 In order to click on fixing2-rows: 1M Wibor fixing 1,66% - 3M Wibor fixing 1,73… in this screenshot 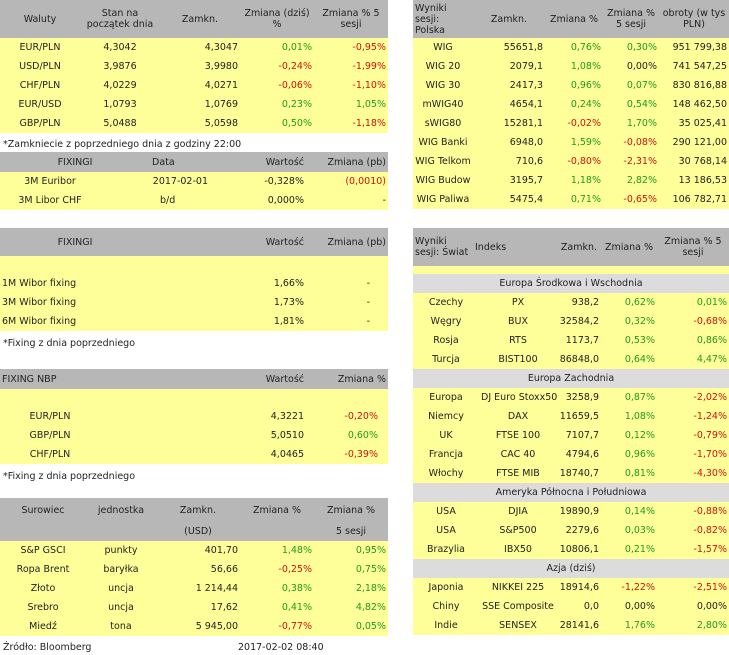, I will do `click(194, 302)`.